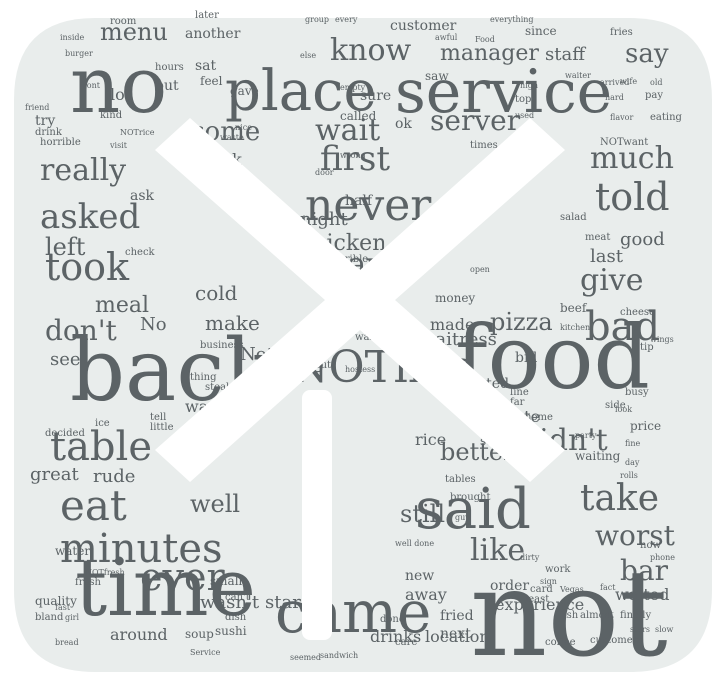 The image size is (726, 688). I want to click on word-star: star, so click(283, 602).